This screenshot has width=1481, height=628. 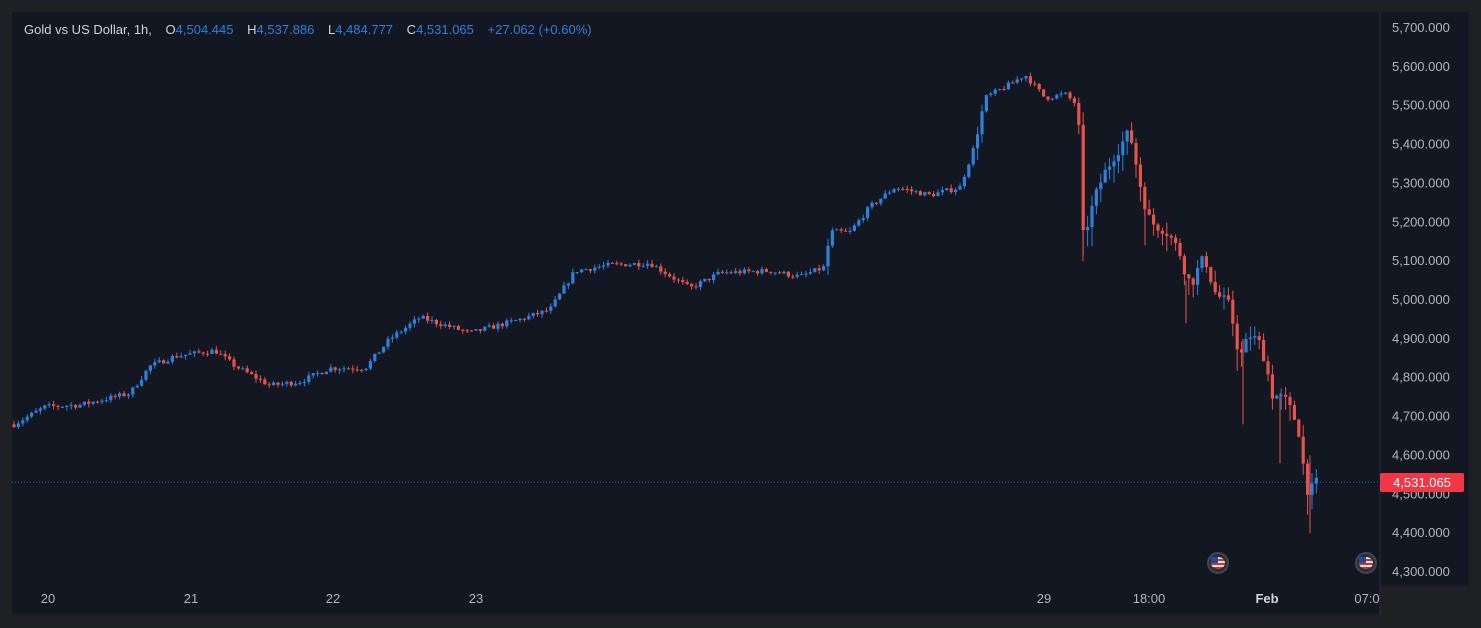 What do you see at coordinates (1421, 27) in the screenshot?
I see `y-tick-label: 5,700.000` at bounding box center [1421, 27].